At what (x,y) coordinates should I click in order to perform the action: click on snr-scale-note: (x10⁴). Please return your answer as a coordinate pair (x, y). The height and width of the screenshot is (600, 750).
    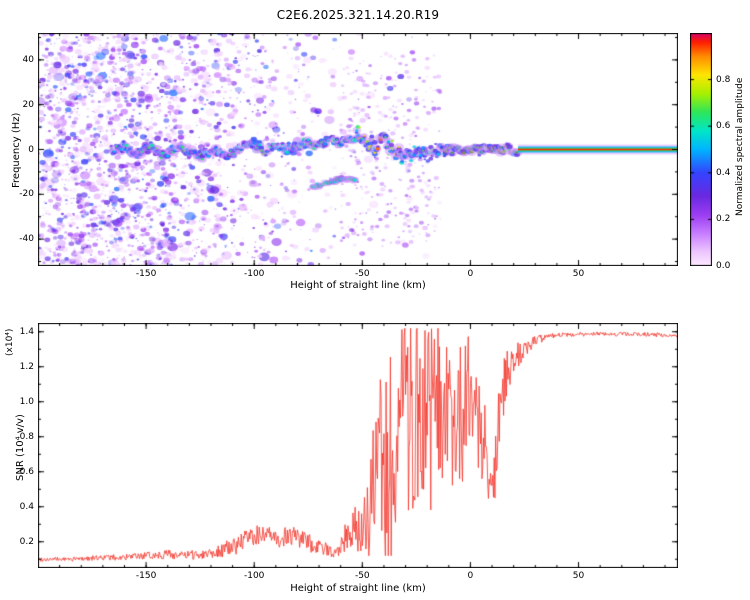
    Looking at the image, I should click on (10, 342).